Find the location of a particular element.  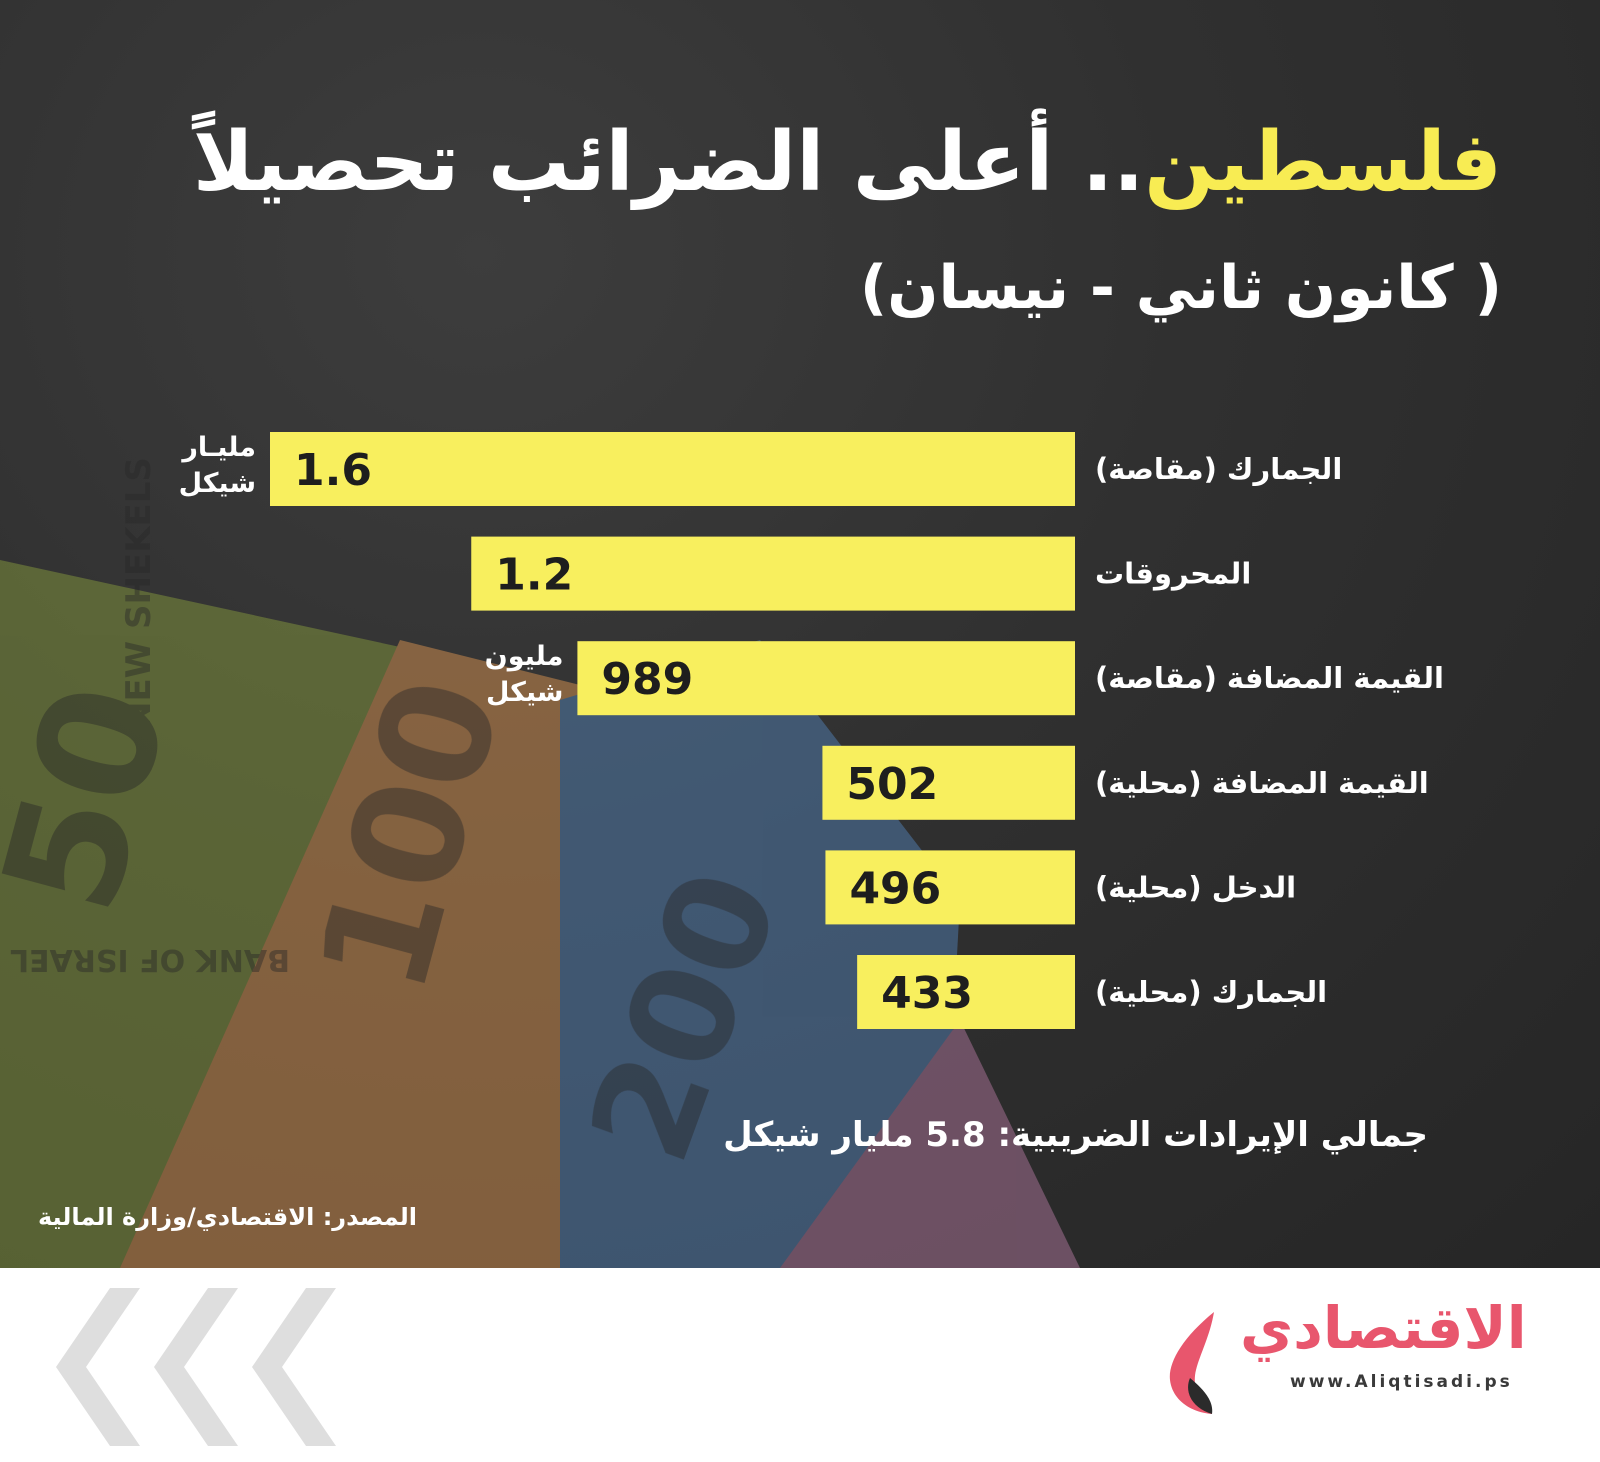

category-label-3: القيمة المضافة (محلية) is located at coordinates (1262, 783).